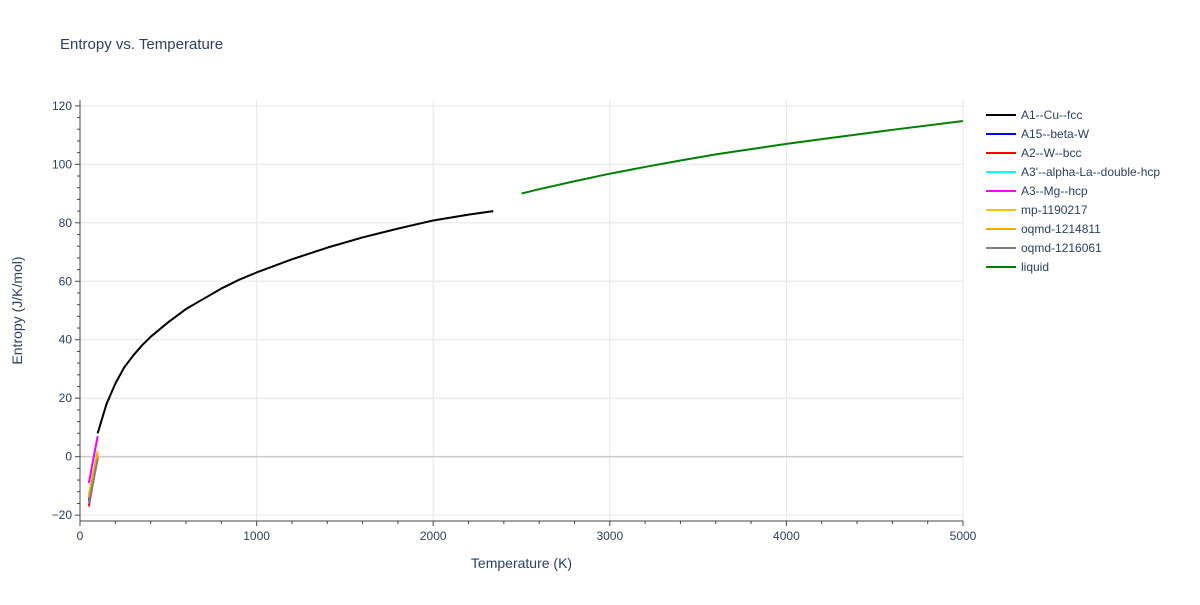 This screenshot has width=1200, height=605. Describe the element at coordinates (433, 536) in the screenshot. I see `x-tick-label: 2000` at that location.